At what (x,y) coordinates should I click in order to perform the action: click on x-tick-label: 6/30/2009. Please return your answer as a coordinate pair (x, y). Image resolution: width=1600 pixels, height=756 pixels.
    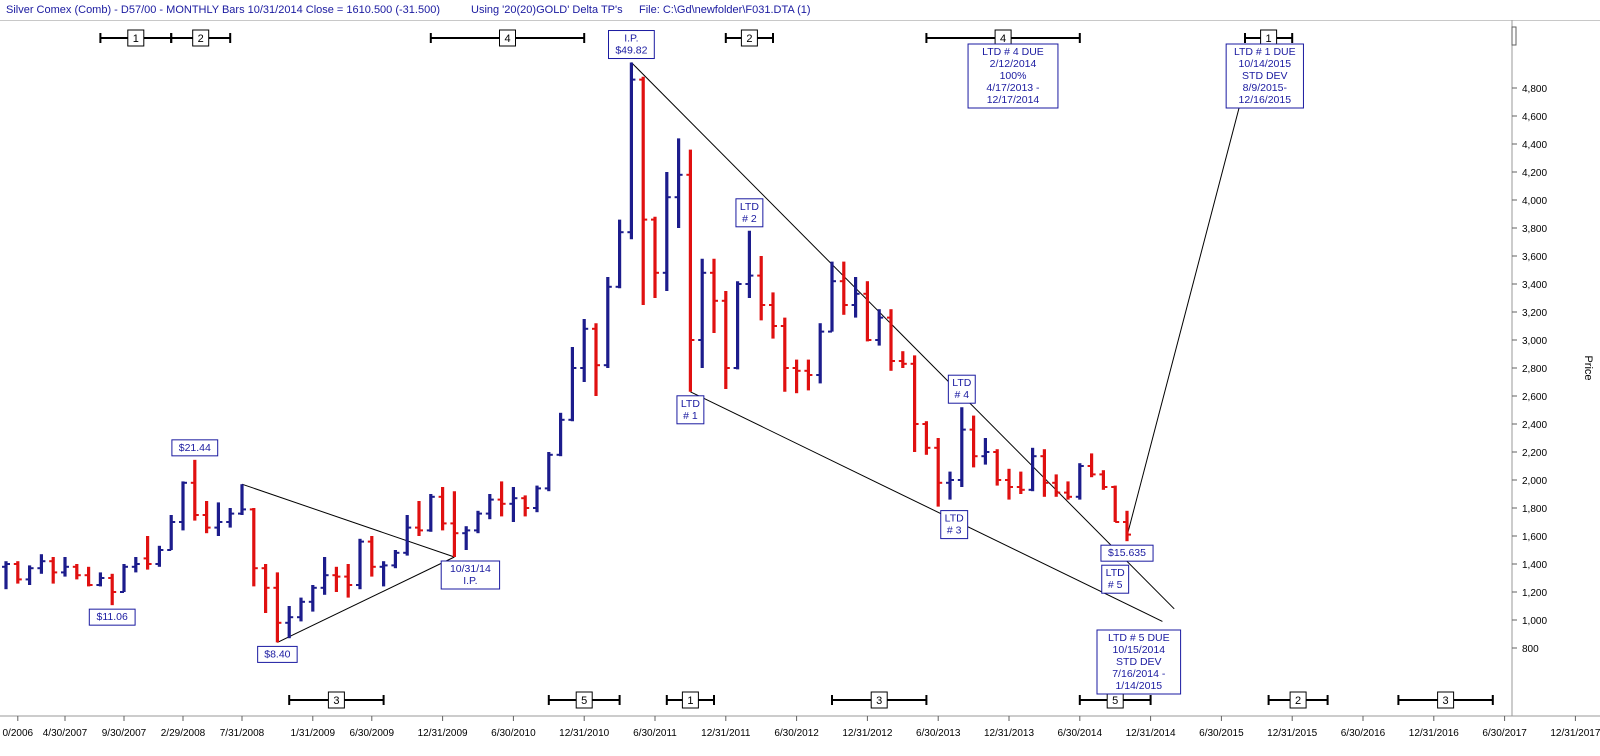
    Looking at the image, I should click on (372, 733).